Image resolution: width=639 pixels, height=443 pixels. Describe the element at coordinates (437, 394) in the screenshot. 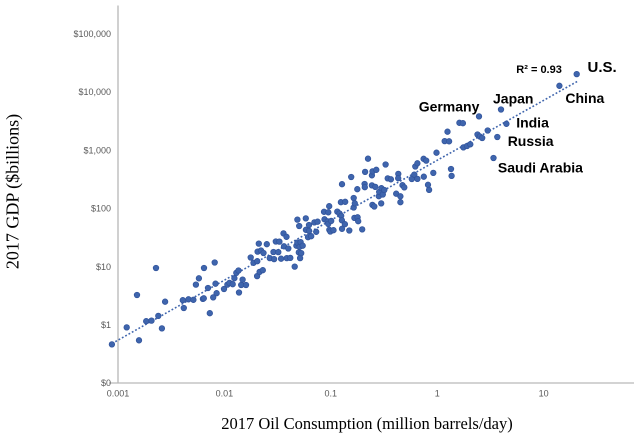

I see `svg-text: 1` at that location.